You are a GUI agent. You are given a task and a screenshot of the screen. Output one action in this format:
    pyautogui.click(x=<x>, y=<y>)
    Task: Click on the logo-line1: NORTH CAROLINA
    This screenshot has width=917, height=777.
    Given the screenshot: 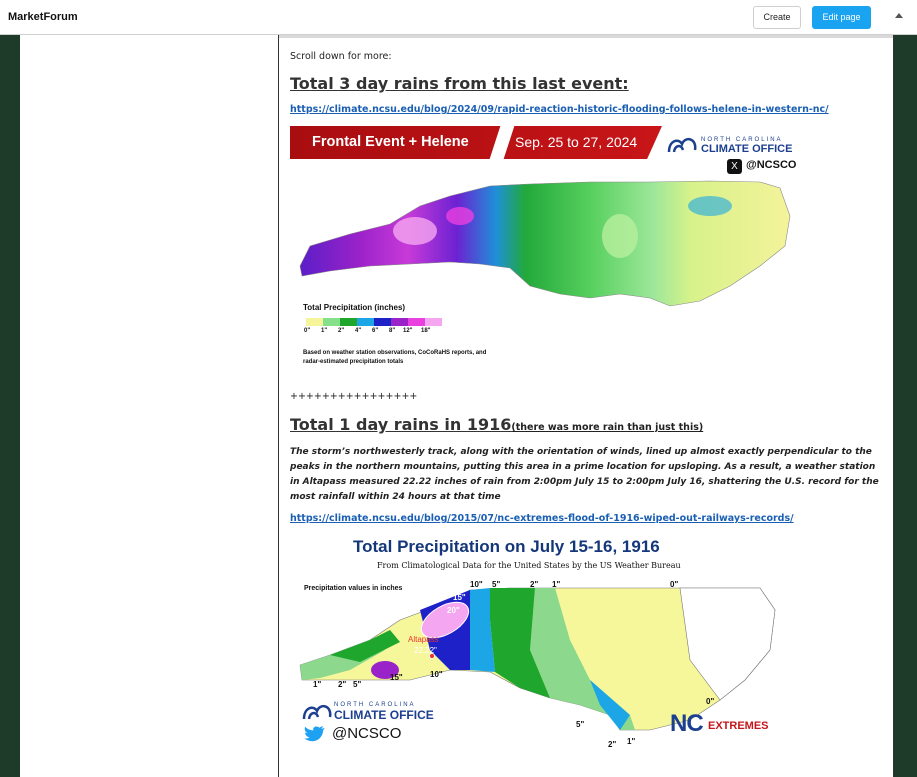 What is the action you would take?
    pyautogui.click(x=742, y=140)
    